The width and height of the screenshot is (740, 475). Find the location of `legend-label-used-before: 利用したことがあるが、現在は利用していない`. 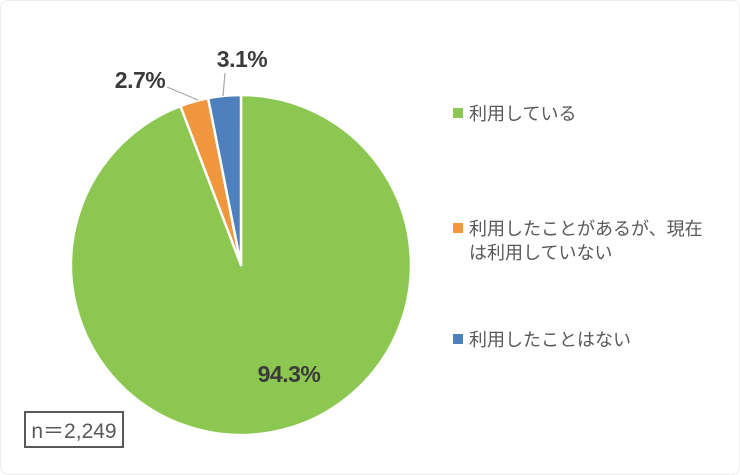

legend-label-used-before: 利用したことがあるが、現在は利用していない is located at coordinates (586, 241).